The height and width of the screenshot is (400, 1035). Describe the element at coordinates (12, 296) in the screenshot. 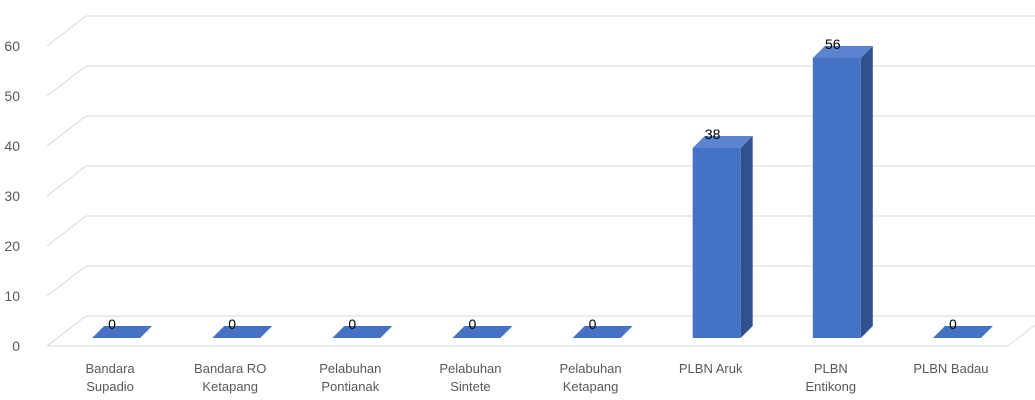

I see `y-tick-label: 10` at that location.